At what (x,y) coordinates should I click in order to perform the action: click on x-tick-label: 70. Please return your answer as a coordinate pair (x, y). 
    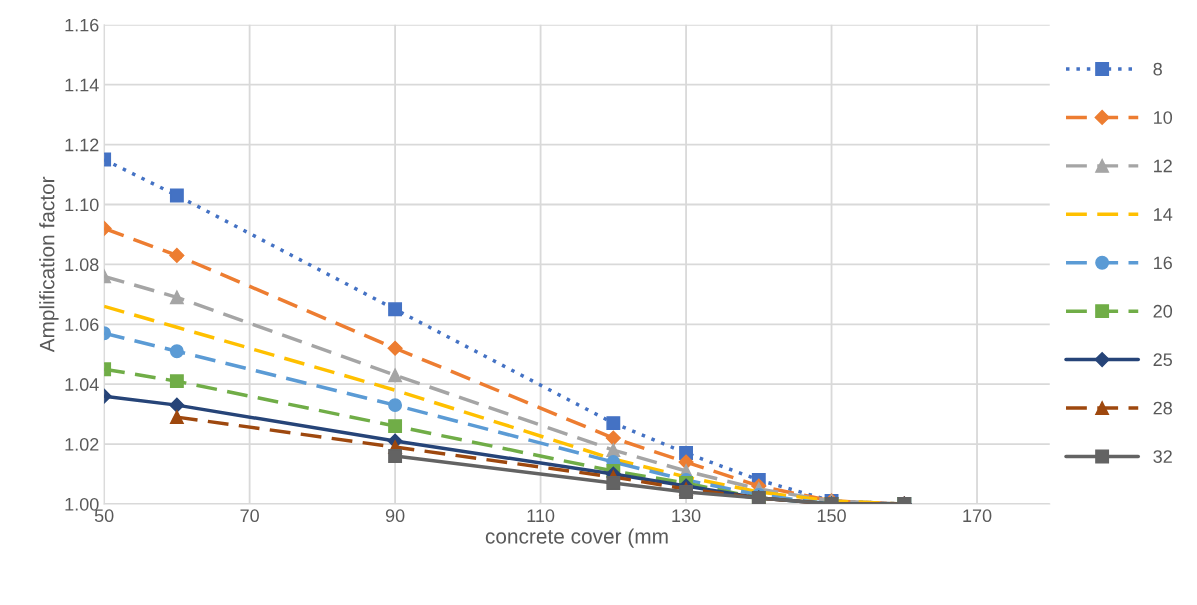
    Looking at the image, I should click on (249, 516).